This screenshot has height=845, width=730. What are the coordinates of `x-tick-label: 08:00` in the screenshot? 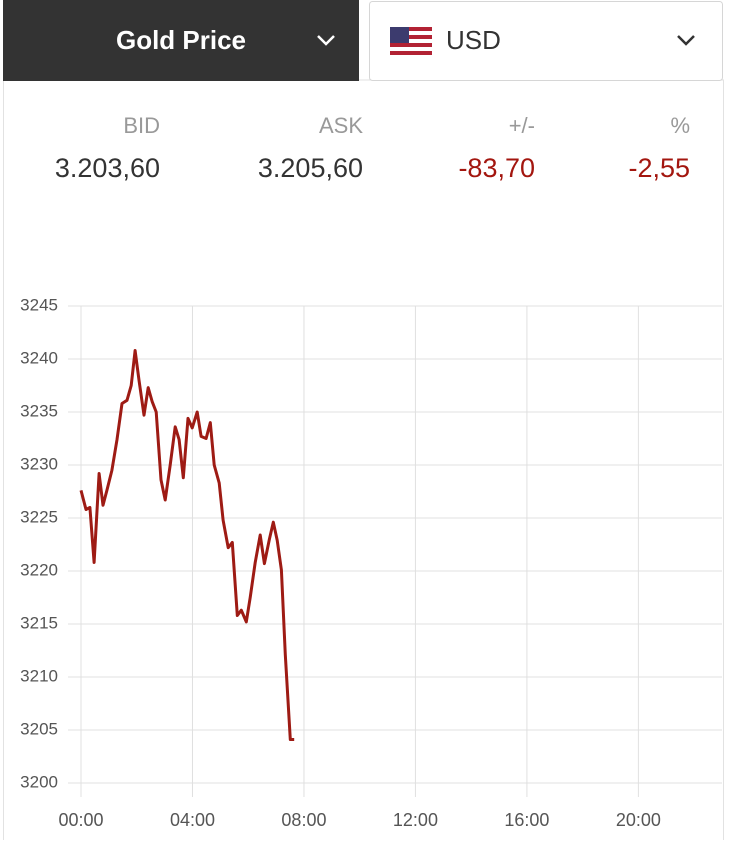 It's located at (303, 820).